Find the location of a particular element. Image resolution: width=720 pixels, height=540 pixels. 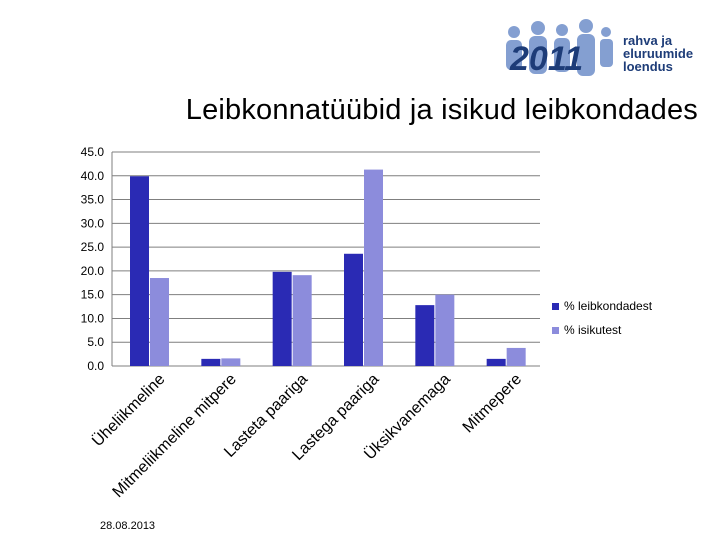

logo-line: eluruumide is located at coordinates (658, 53).